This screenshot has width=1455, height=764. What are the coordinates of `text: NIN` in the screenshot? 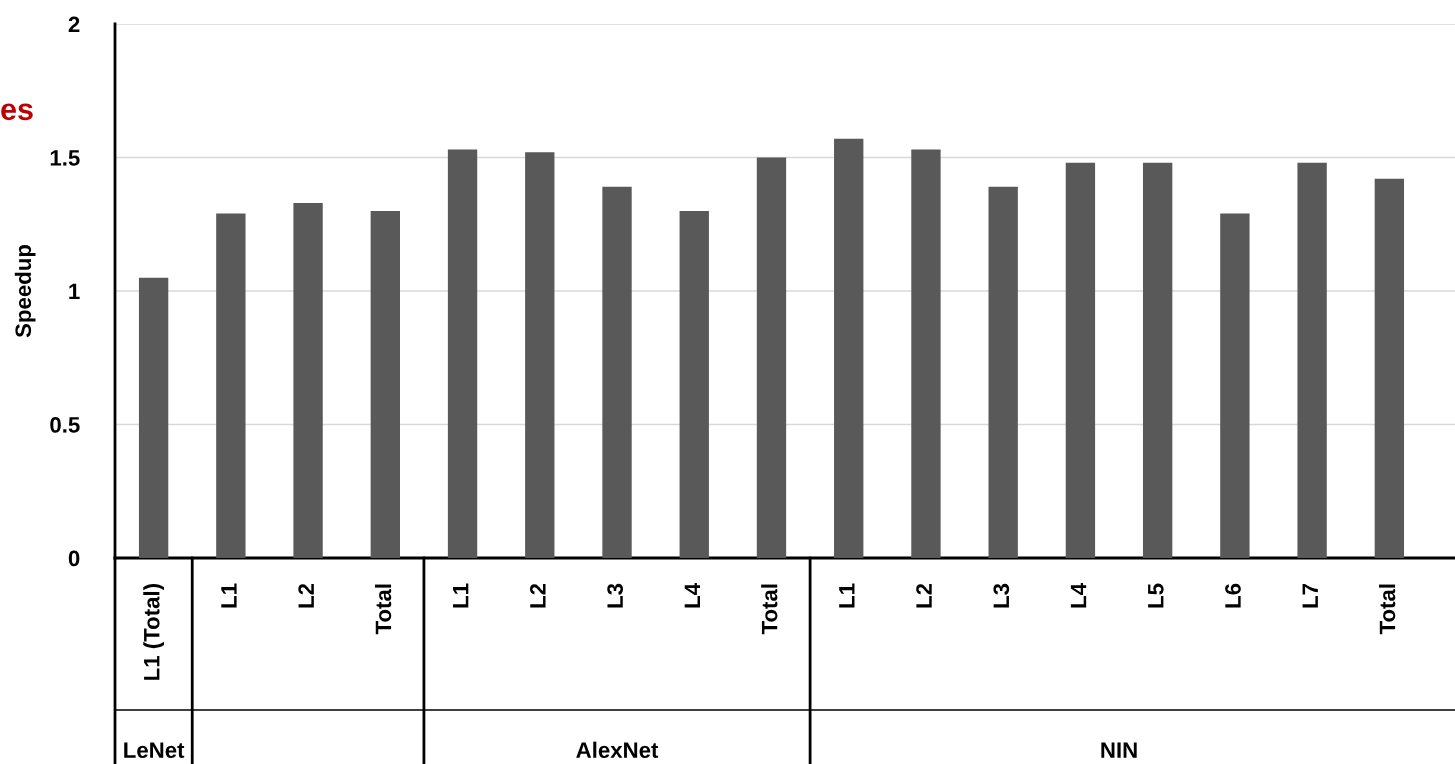 It's located at (1119, 750).